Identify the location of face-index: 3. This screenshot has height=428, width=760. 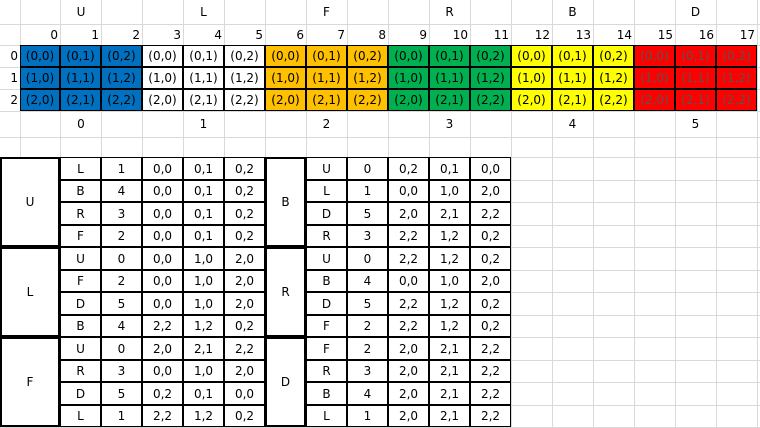
(449, 124).